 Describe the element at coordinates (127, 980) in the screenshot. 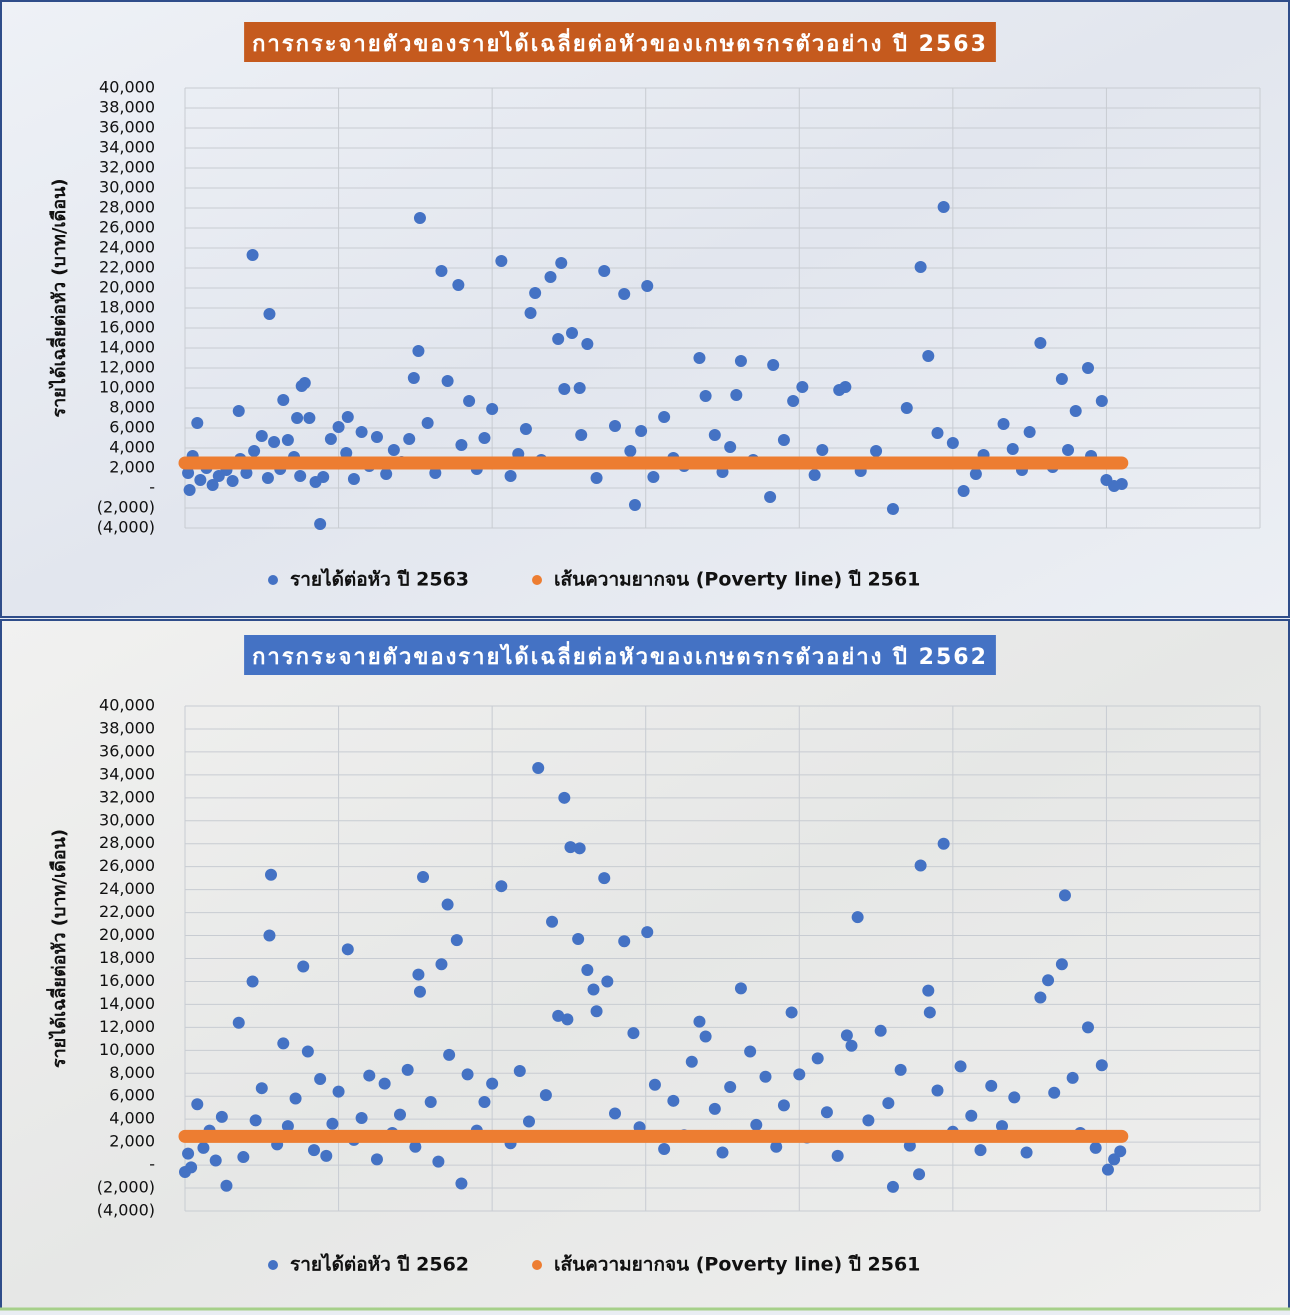

I see `y-tick-label: 16,000` at that location.